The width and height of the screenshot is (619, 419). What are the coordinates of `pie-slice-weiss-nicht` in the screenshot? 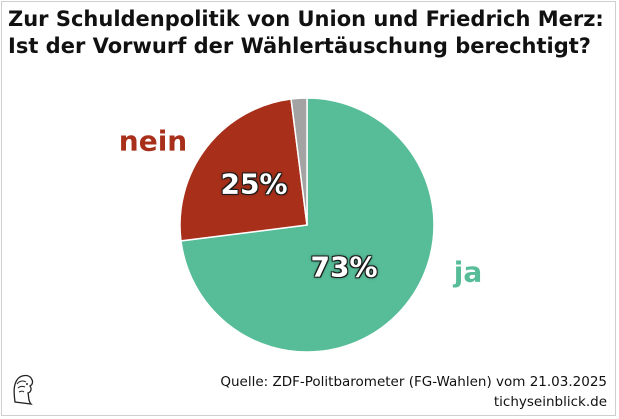 It's located at (299, 161).